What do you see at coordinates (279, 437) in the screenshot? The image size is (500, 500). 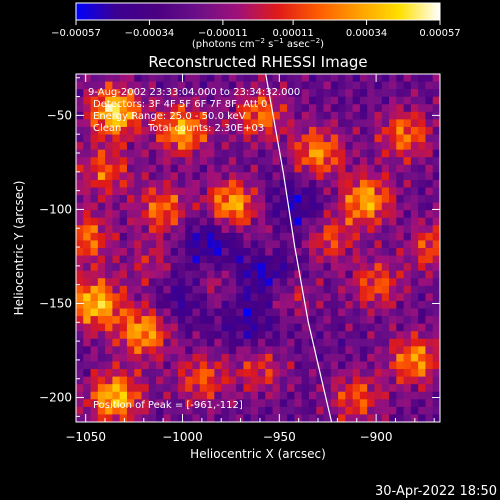 I see `x-tick-label: −950` at bounding box center [279, 437].